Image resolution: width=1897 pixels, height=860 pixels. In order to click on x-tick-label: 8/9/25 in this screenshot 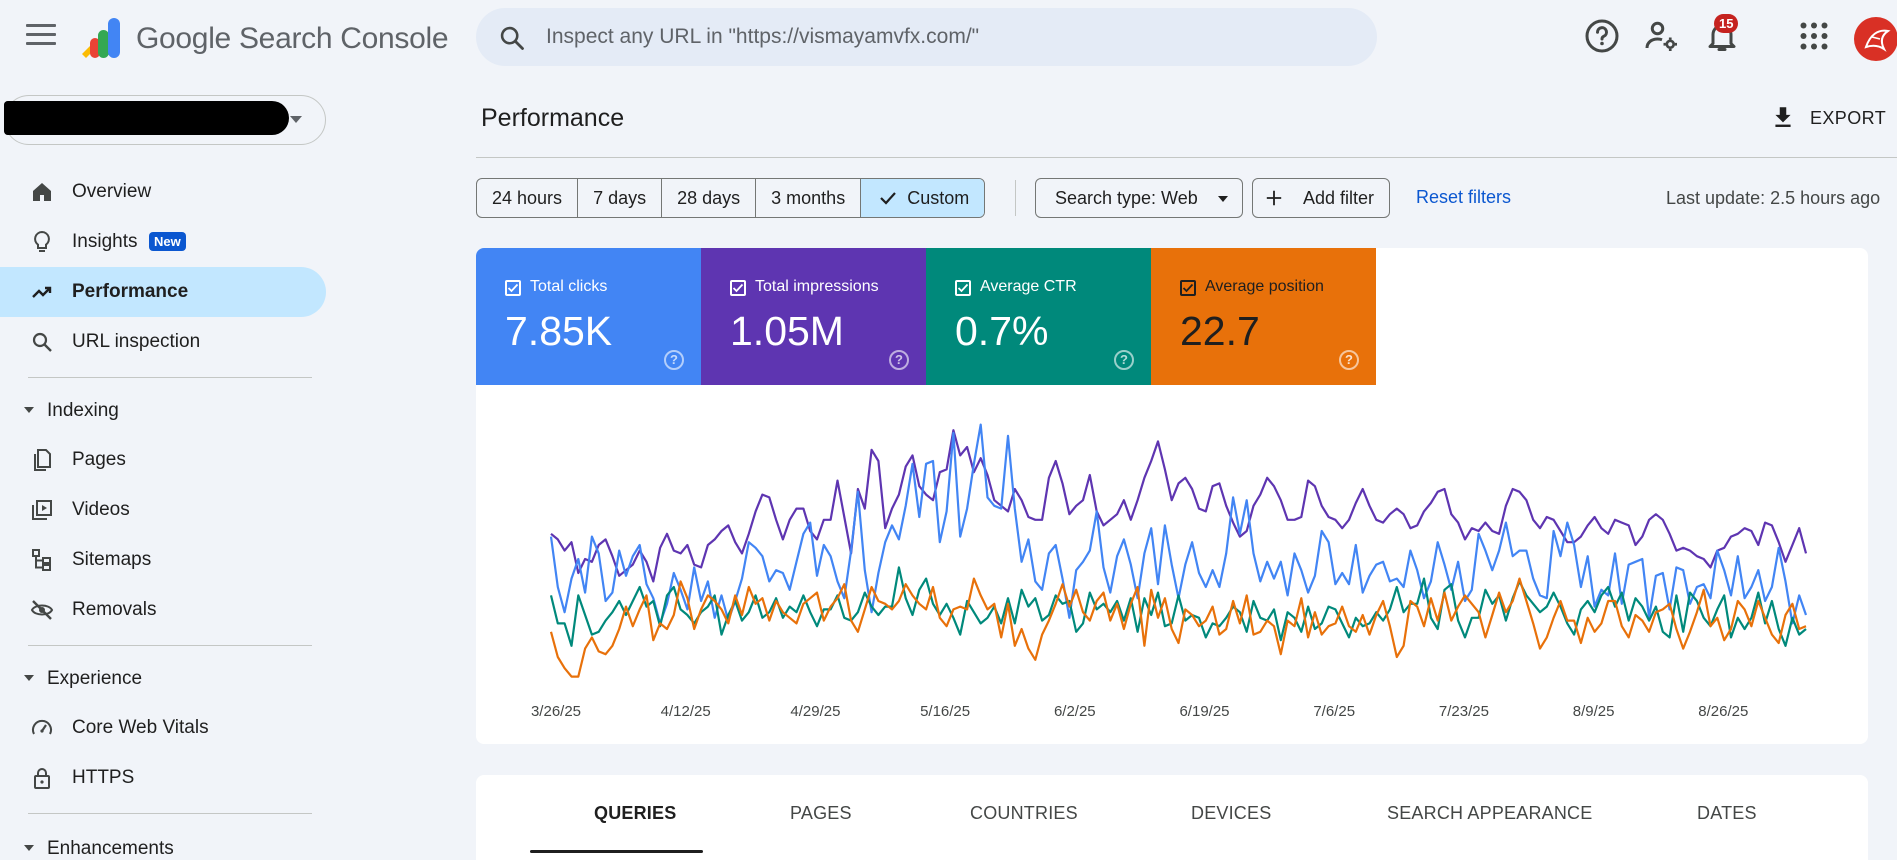, I will do `click(1594, 711)`.